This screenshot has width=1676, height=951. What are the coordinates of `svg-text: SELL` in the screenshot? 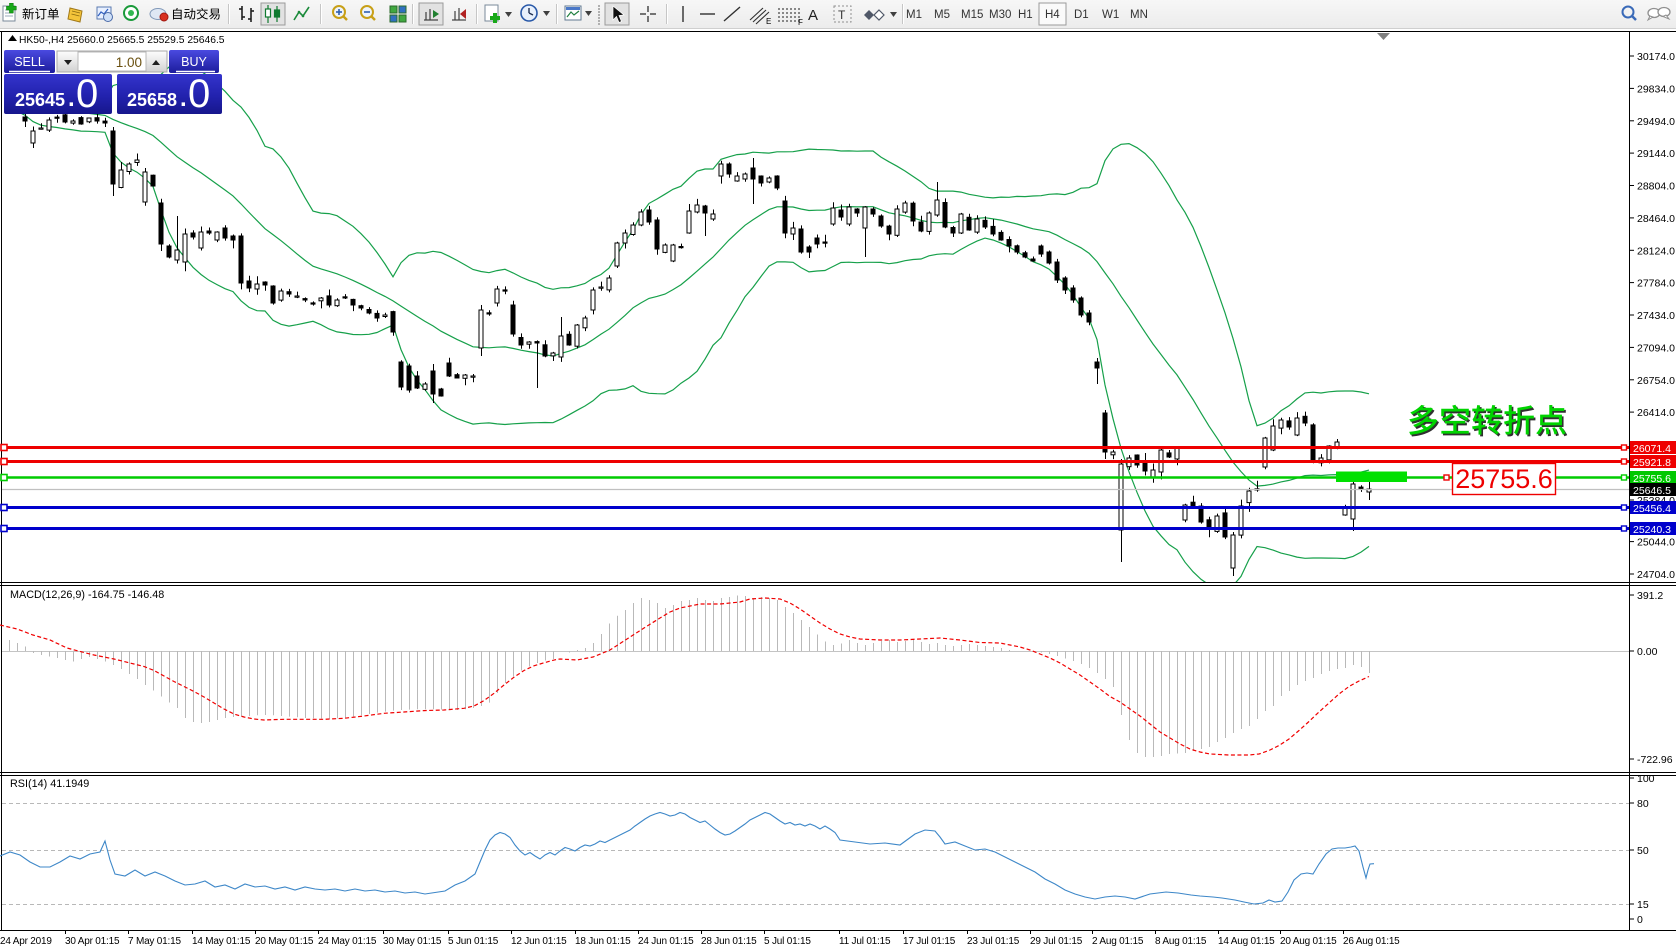 It's located at (29, 62).